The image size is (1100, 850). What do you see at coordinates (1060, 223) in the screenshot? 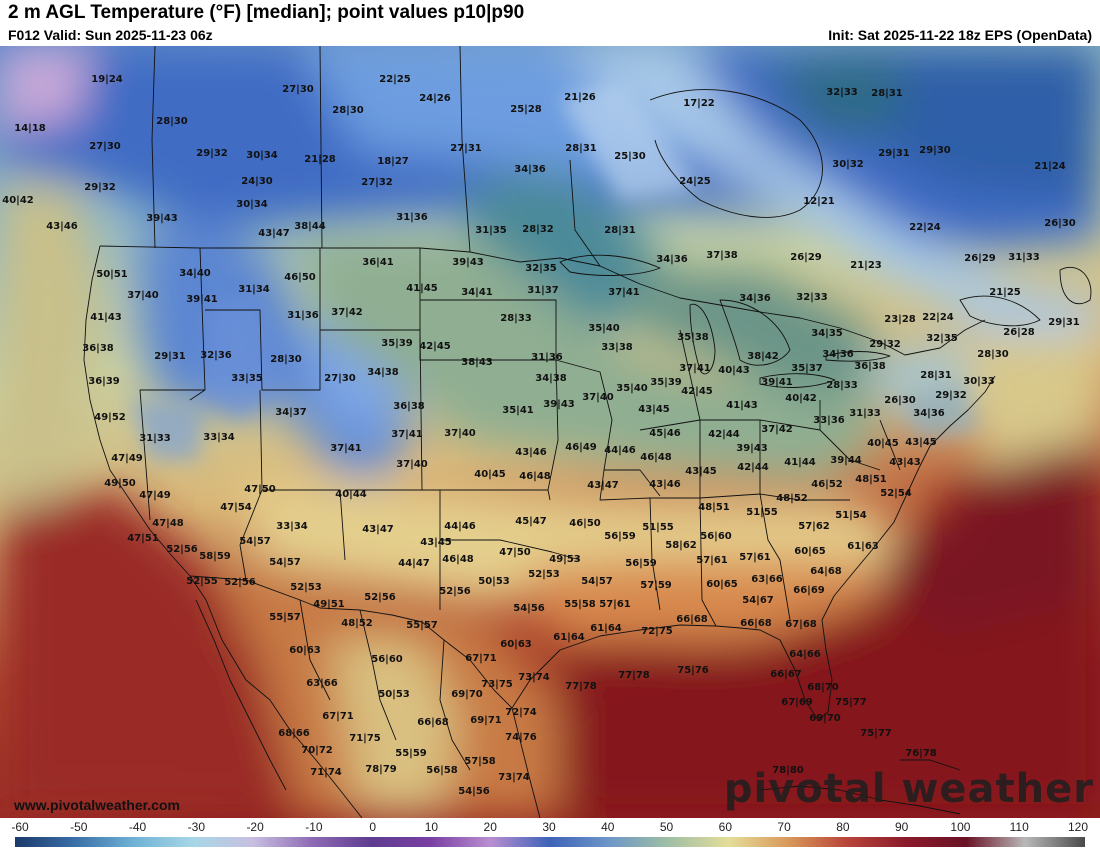
I see `point-value: 26|30` at bounding box center [1060, 223].